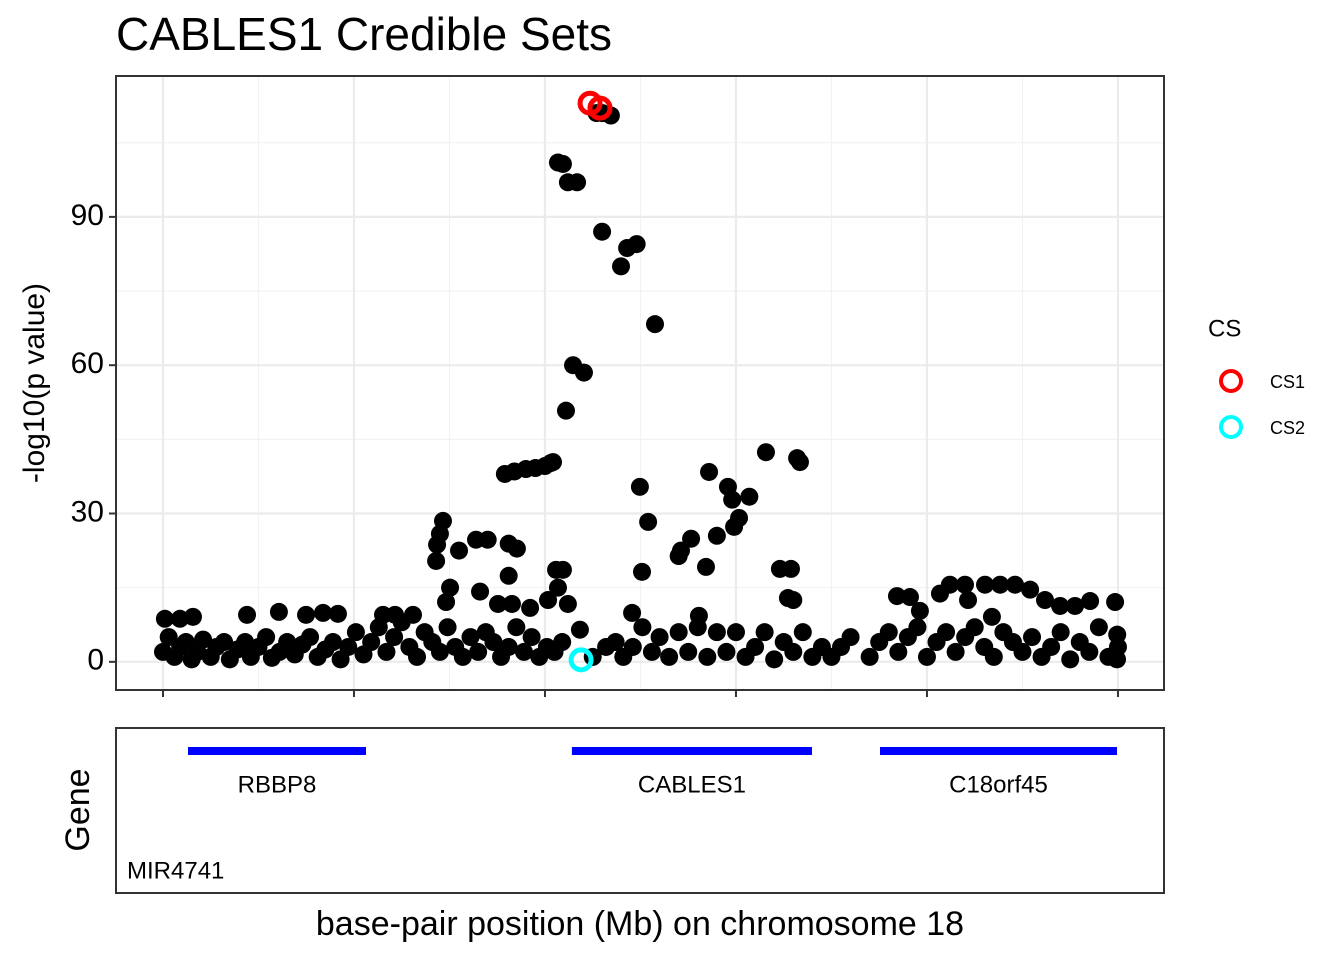 This screenshot has height=960, width=1344. What do you see at coordinates (1224, 328) in the screenshot?
I see `legend-title: CS` at bounding box center [1224, 328].